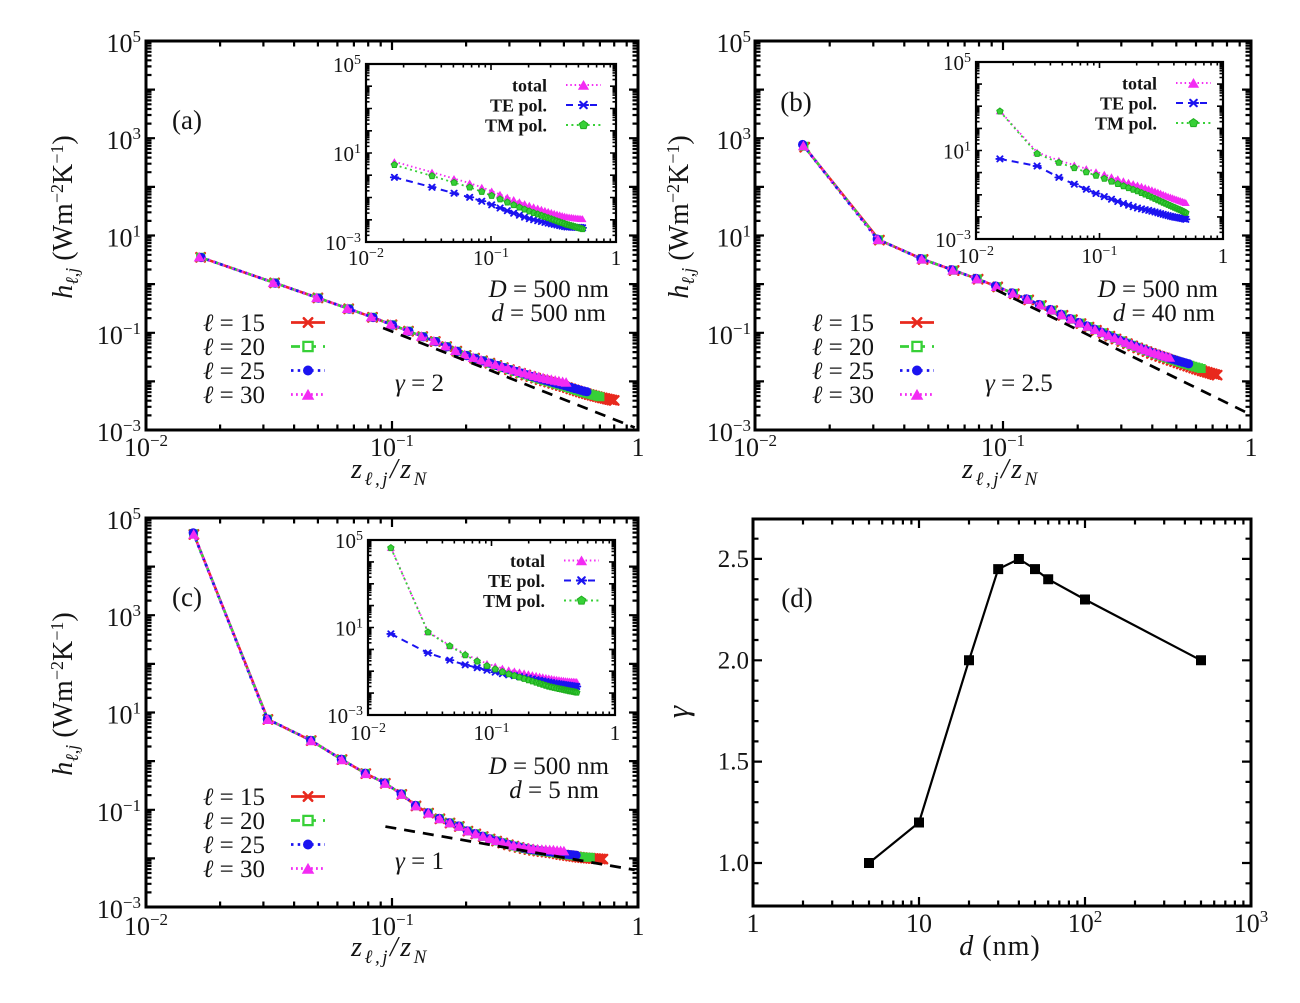 The height and width of the screenshot is (1003, 1300). Describe the element at coordinates (419, 861) in the screenshot. I see `svg-text: γ = 1` at that location.